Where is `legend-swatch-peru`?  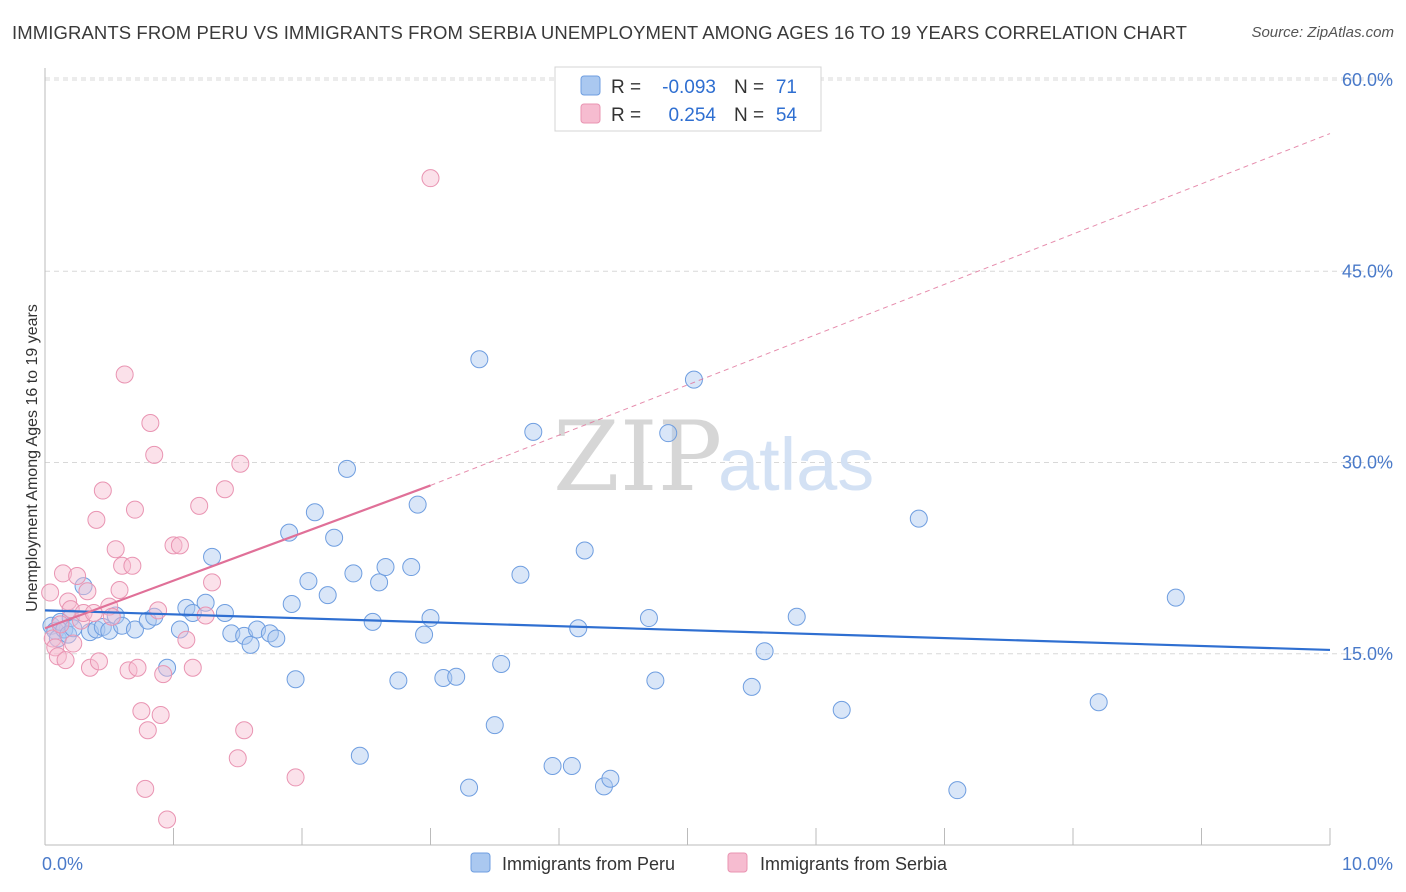 legend-swatch-peru is located at coordinates (590, 85).